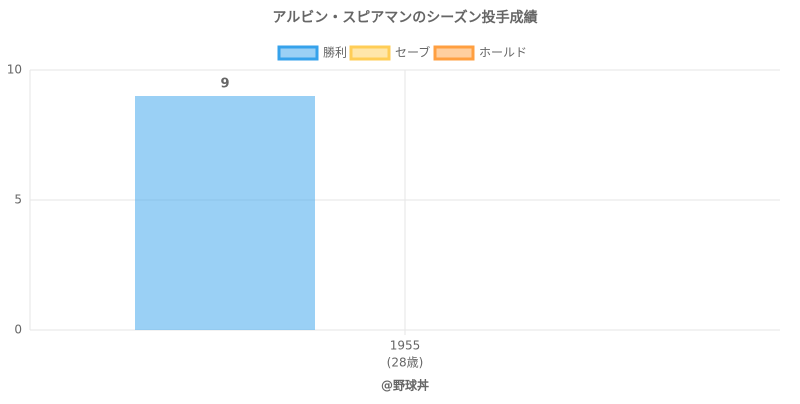  What do you see at coordinates (405, 346) in the screenshot?
I see `x-tick-label: 1955` at bounding box center [405, 346].